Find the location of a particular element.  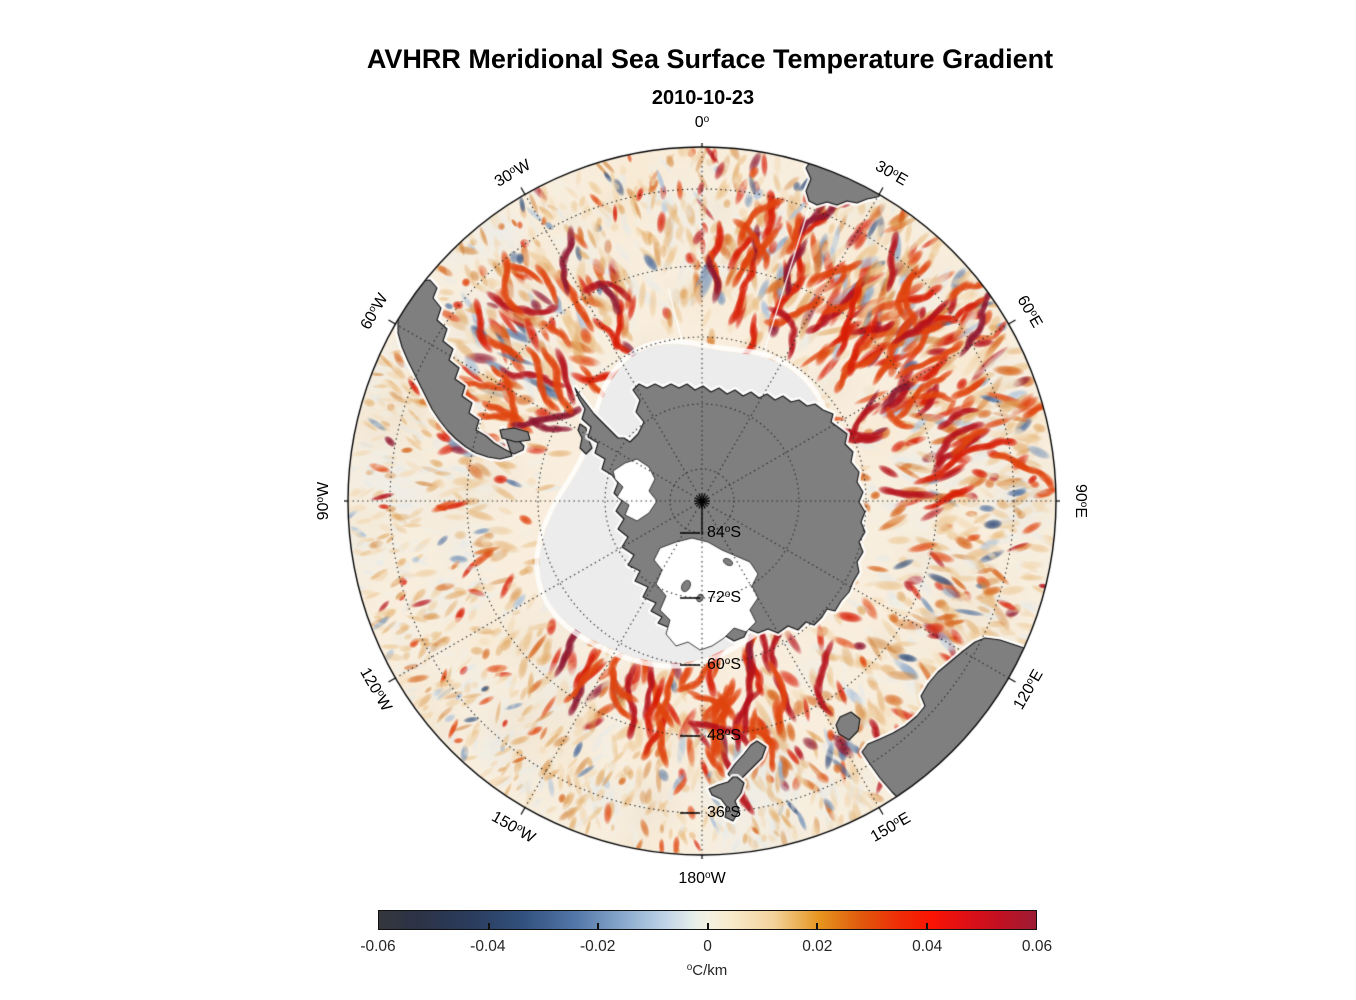

colorbar-tick-label: 0.04 is located at coordinates (927, 946).